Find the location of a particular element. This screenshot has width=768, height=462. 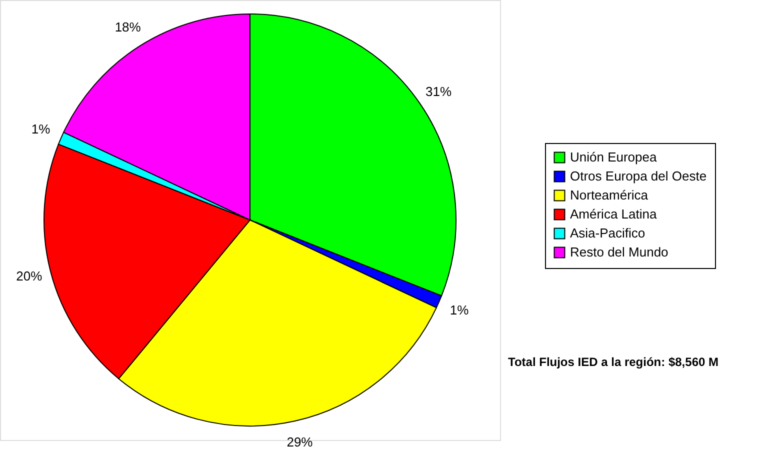

text: Total Flujos IED a la región: $8,560 M is located at coordinates (613, 362).